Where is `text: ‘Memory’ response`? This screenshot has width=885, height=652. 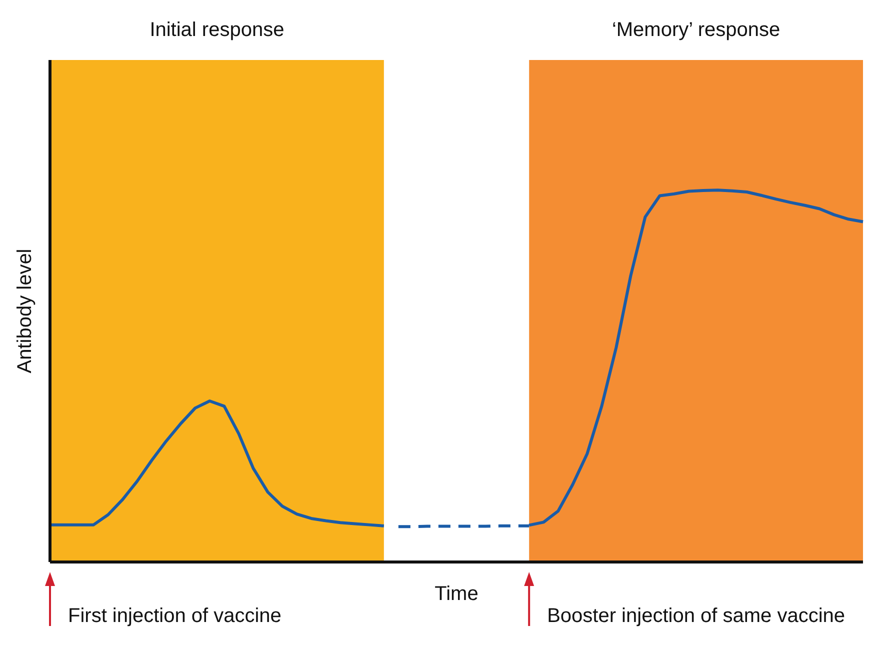 text: ‘Memory’ response is located at coordinates (696, 30).